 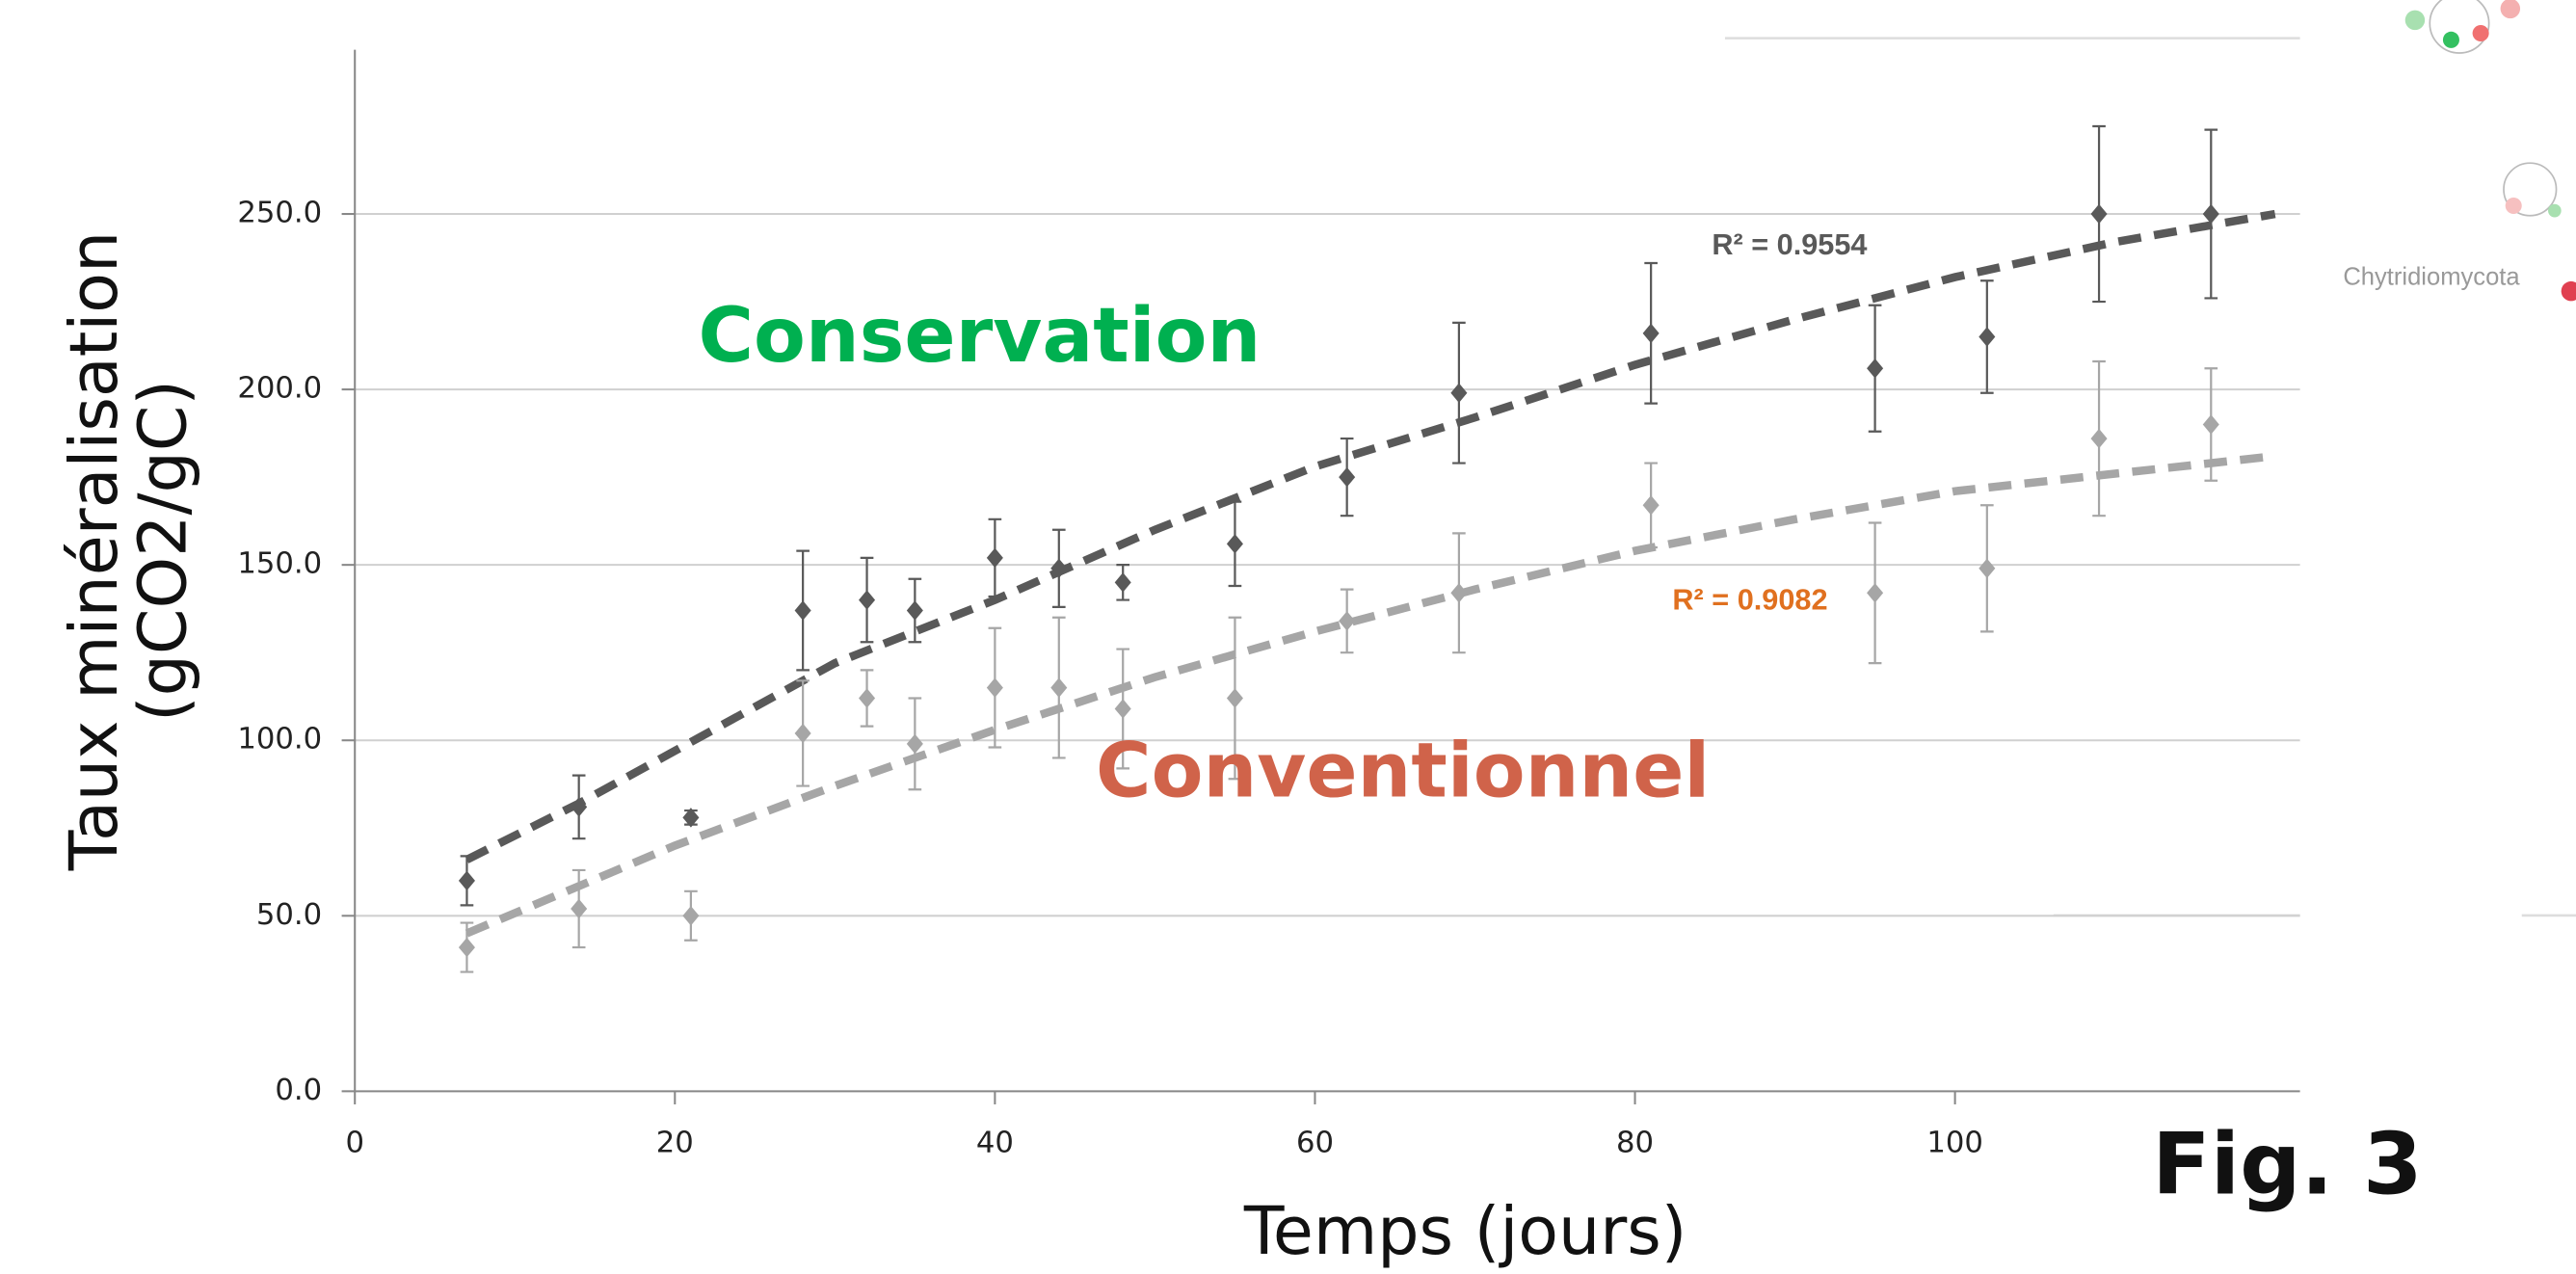 I want to click on r2-label: R² = 0.9082, so click(x=1749, y=599).